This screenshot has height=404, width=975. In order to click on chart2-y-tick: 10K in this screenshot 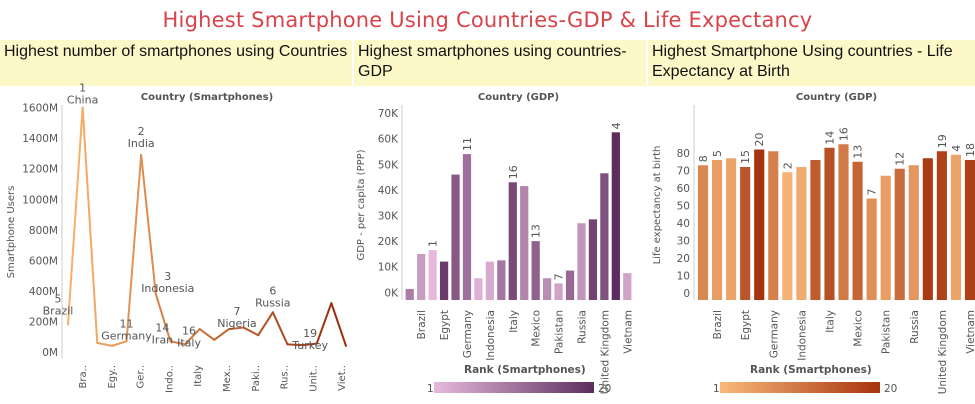, I will do `click(388, 268)`.